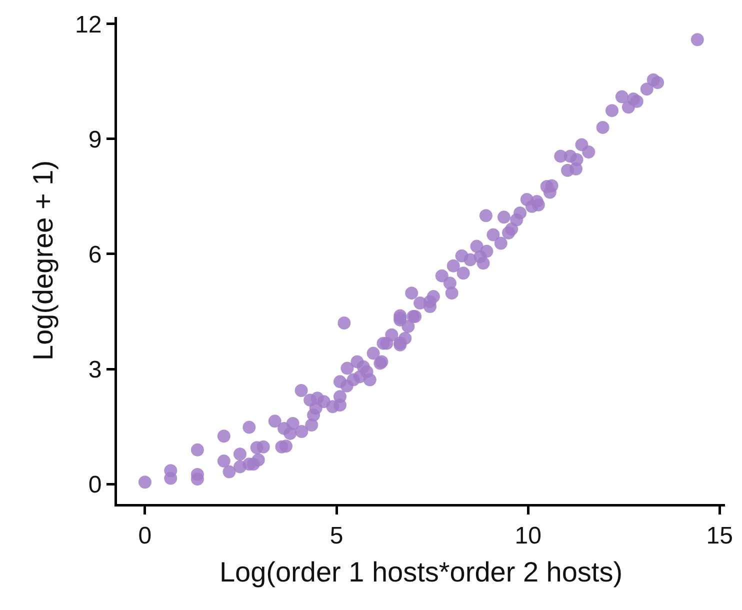 The width and height of the screenshot is (742, 610). I want to click on x-axis-title: Log(order 1 hosts*order 2 hosts), so click(421, 572).